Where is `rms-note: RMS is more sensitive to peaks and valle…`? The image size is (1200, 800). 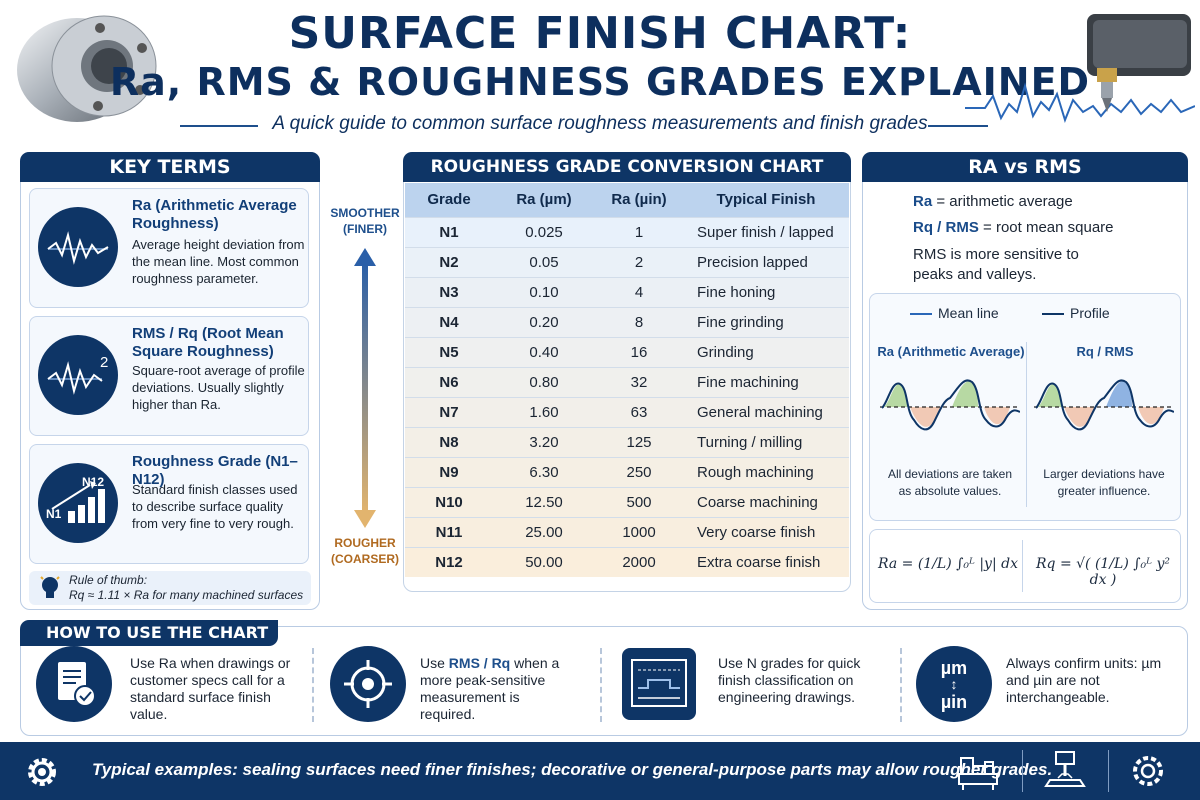
rms-note: RMS is more sensitive to peaks and valle… is located at coordinates (996, 264).